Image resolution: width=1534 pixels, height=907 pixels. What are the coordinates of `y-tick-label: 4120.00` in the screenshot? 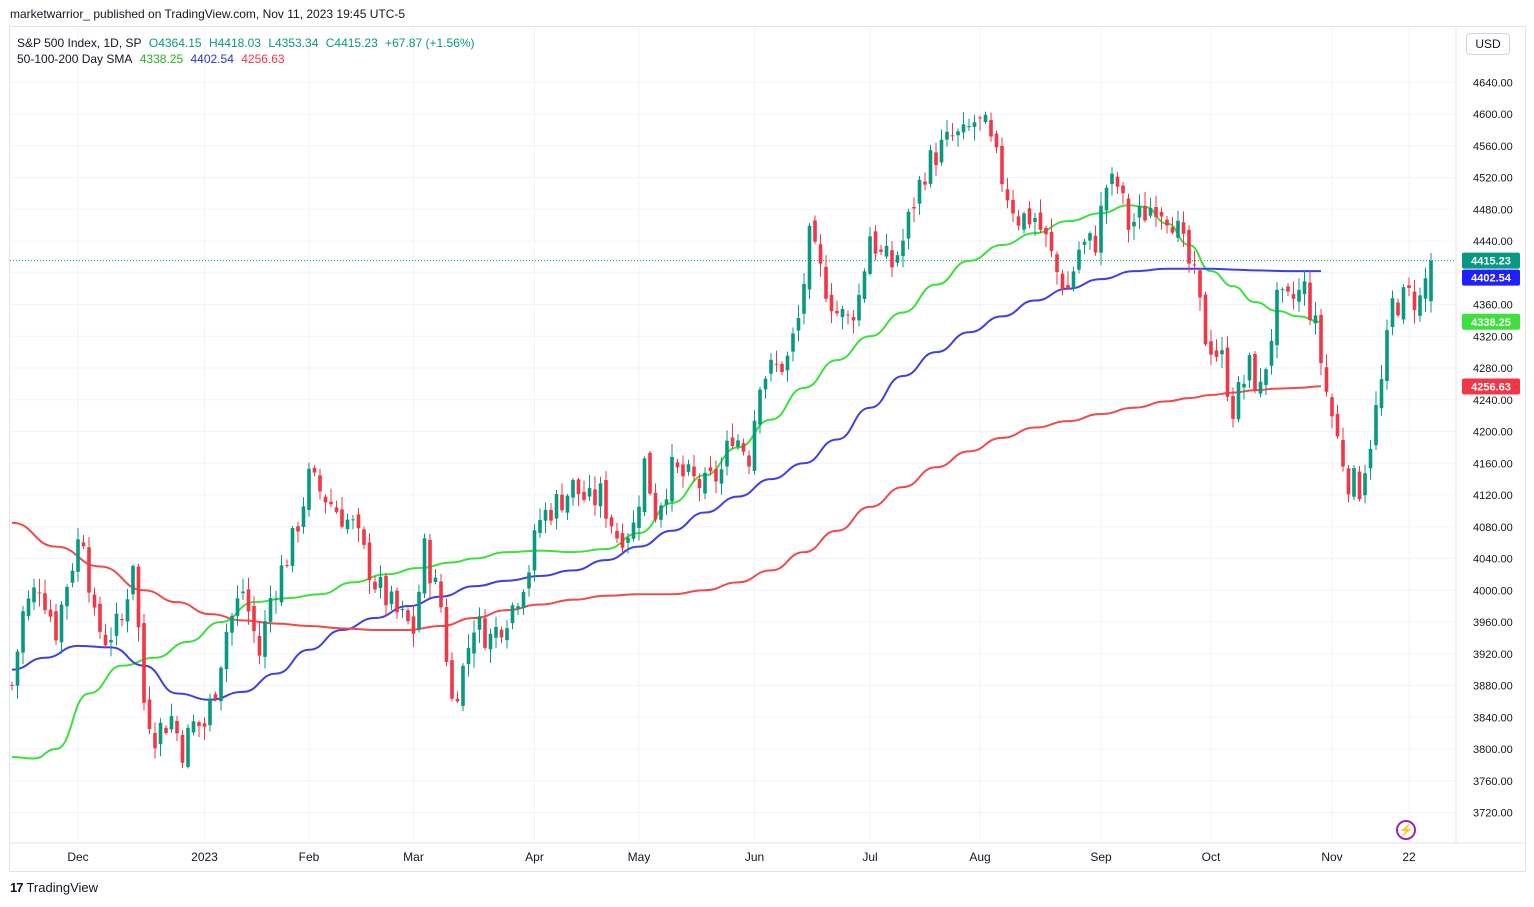 It's located at (1493, 496).